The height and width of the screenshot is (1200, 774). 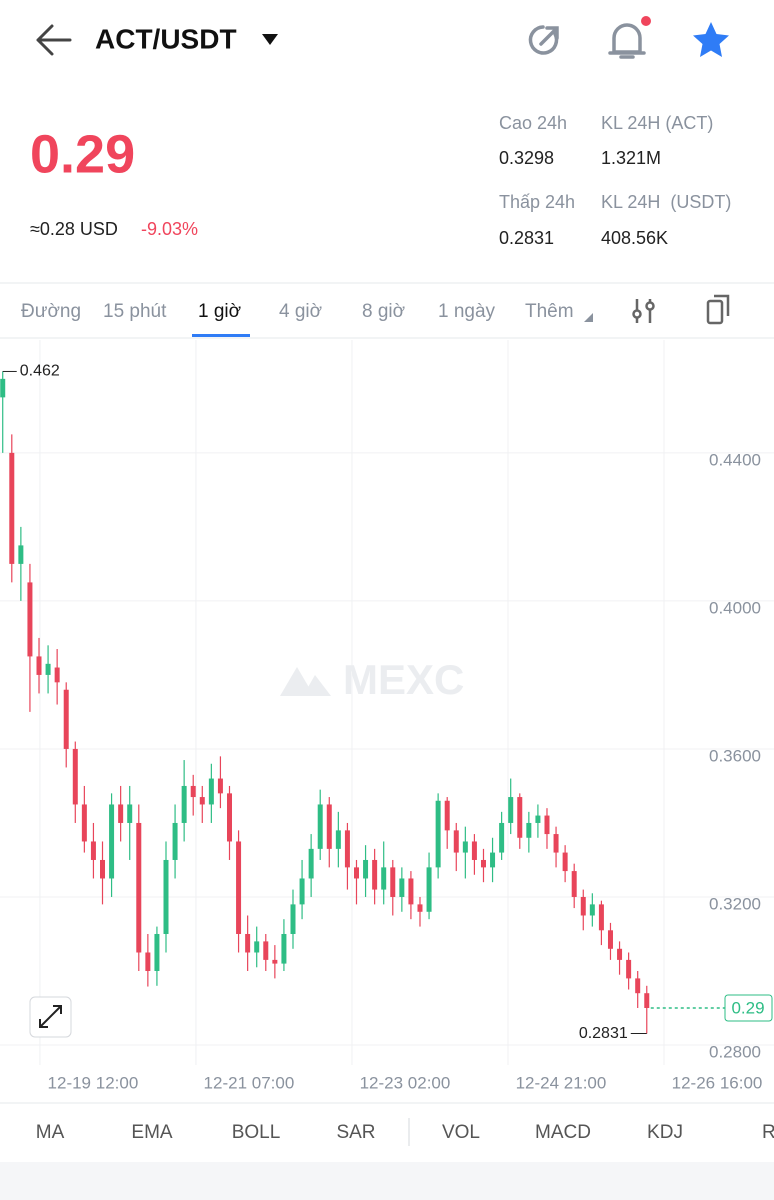 What do you see at coordinates (467, 311) in the screenshot?
I see `timeframe-tab: 1 ngày` at bounding box center [467, 311].